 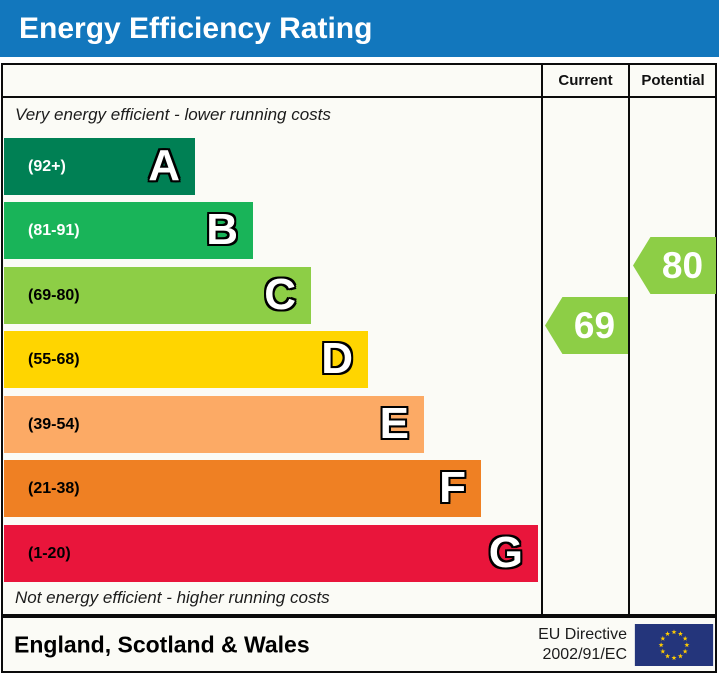 What do you see at coordinates (585, 80) in the screenshot?
I see `current-column-header: Current` at bounding box center [585, 80].